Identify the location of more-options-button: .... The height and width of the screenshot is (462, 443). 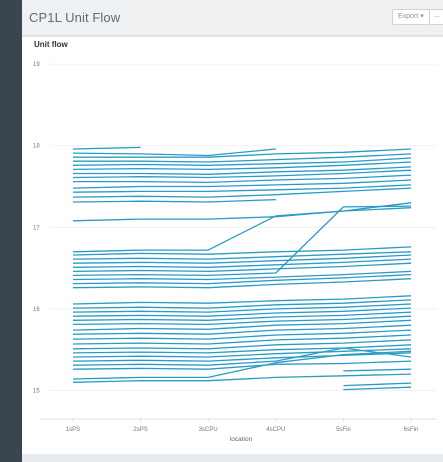
(436, 17).